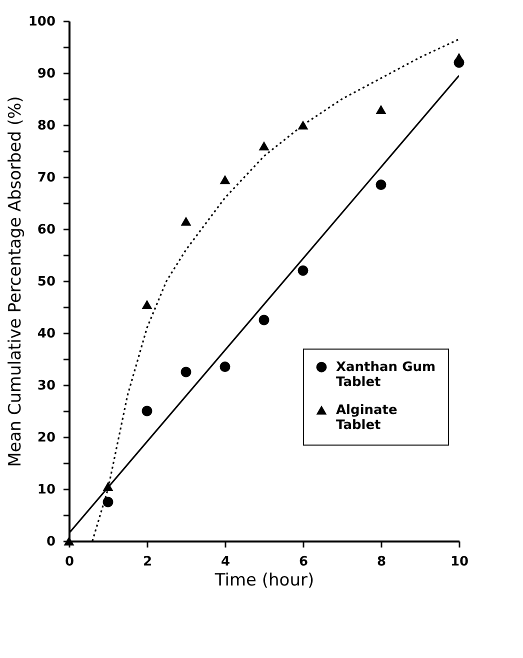 The height and width of the screenshot is (658, 523). I want to click on y-tick-label: 30, so click(46, 386).